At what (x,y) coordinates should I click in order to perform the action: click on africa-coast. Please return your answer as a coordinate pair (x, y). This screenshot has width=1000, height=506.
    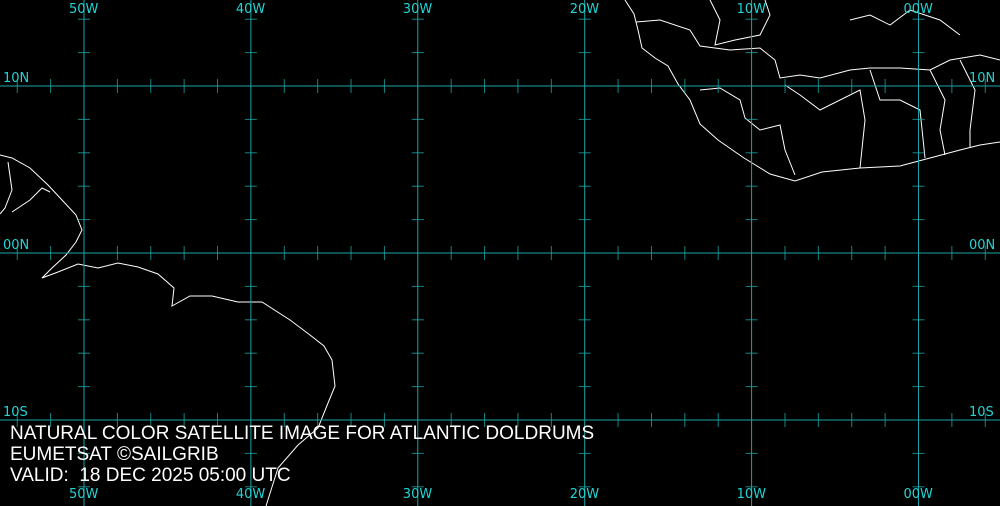
    Looking at the image, I should click on (812, 91).